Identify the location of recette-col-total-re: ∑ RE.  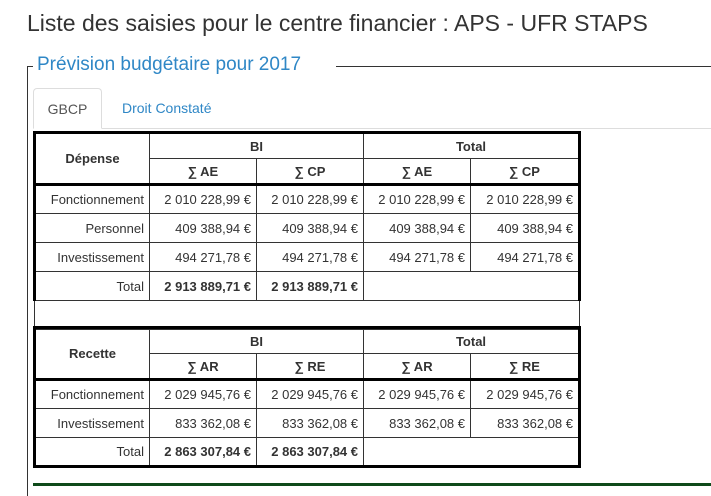
(525, 366).